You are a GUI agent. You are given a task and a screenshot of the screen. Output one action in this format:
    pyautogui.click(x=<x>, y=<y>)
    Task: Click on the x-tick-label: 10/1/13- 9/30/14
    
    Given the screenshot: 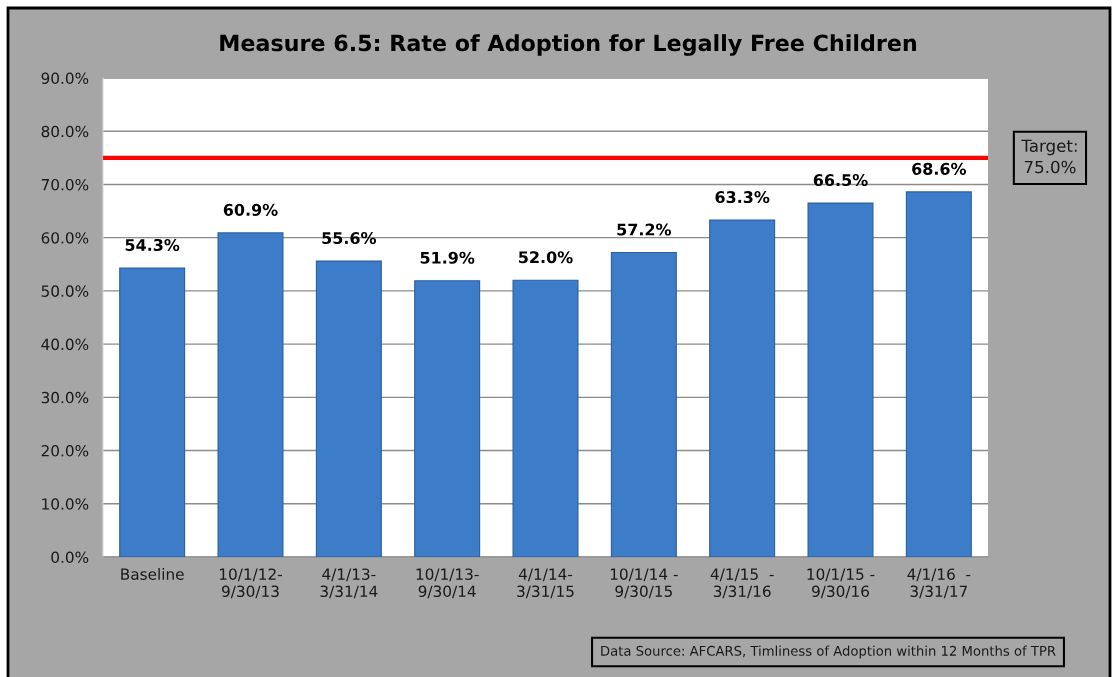 What is the action you would take?
    pyautogui.click(x=447, y=583)
    